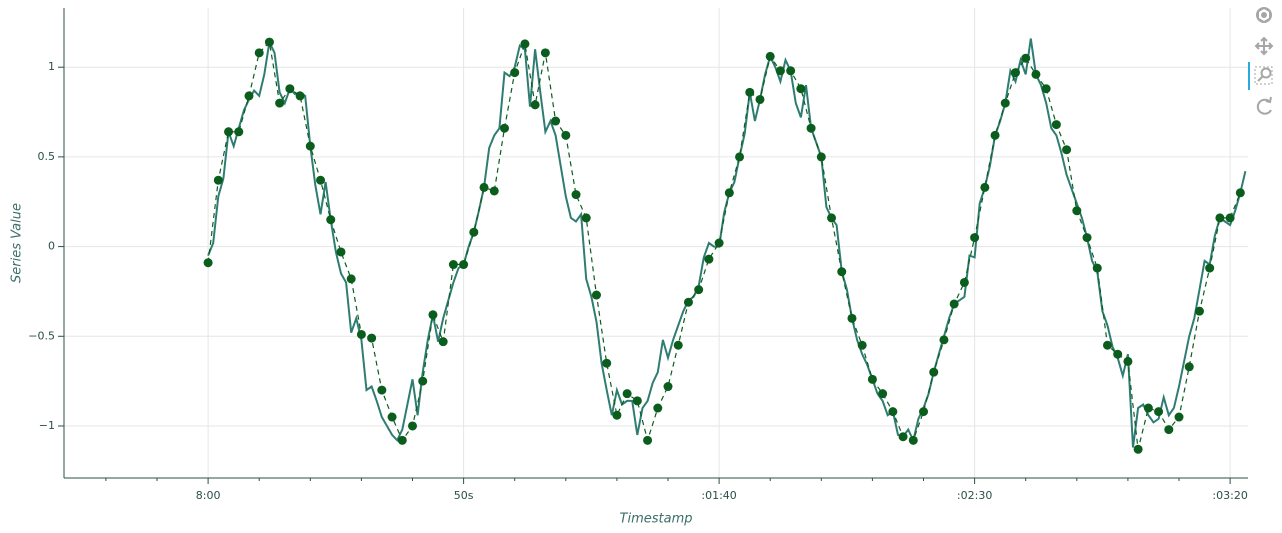  I want to click on box-zoom-tool, so click(1263, 75).